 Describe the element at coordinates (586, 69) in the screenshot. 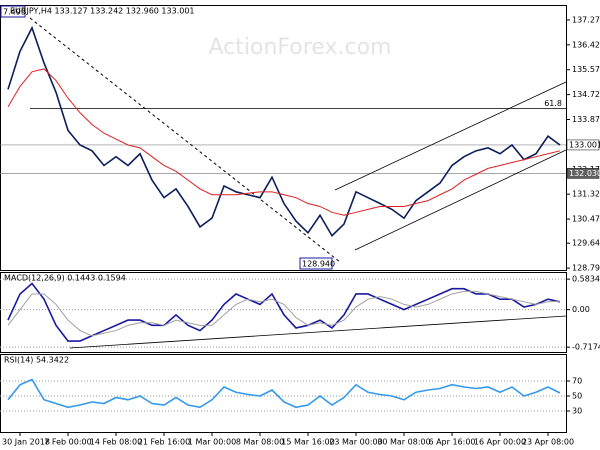

I see `y-tick-label: 135.570` at that location.